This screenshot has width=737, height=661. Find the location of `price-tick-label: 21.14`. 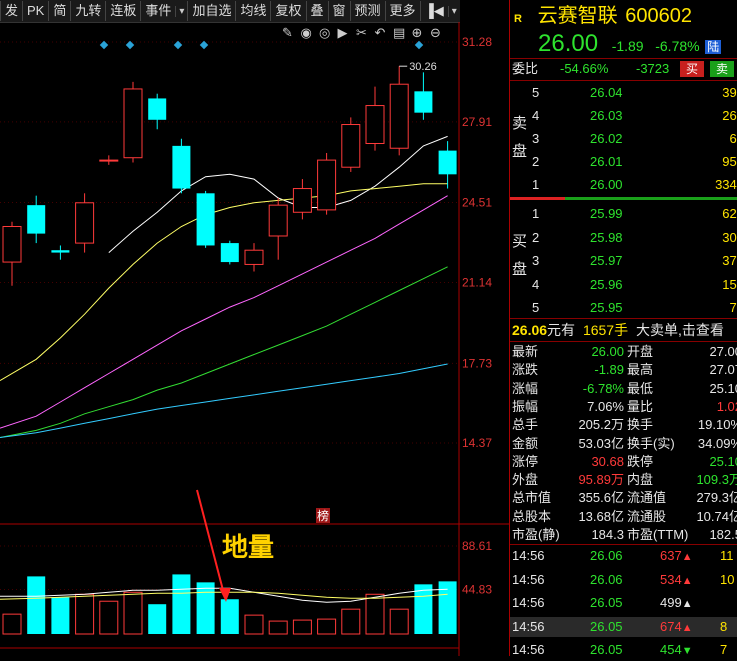

price-tick-label: 21.14 is located at coordinates (477, 282).